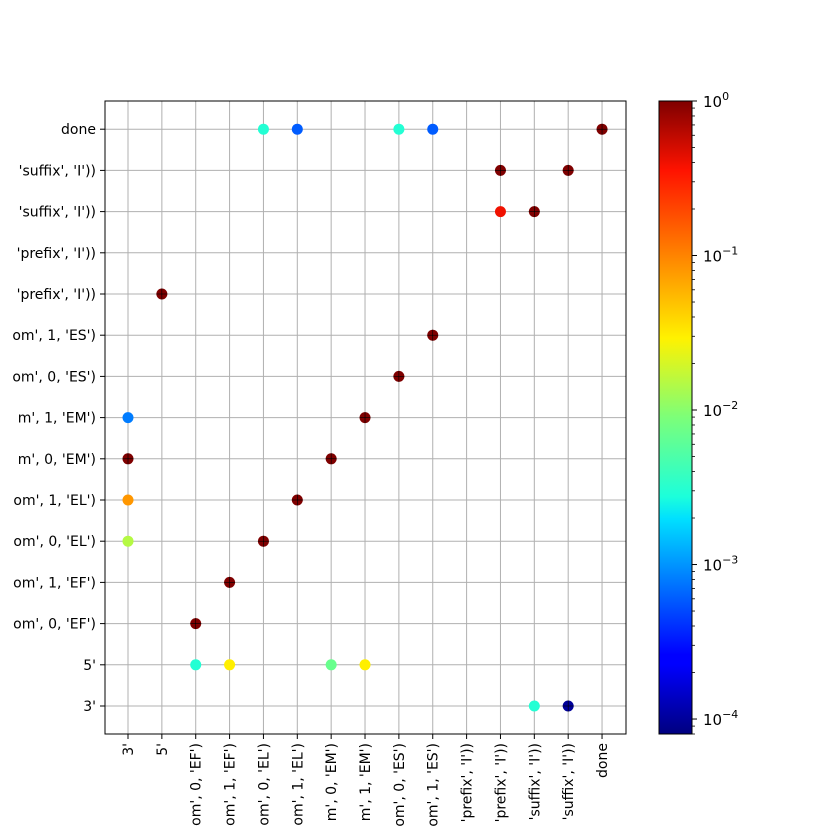  Describe the element at coordinates (298, 784) in the screenshot. I see `x-tick-label: om', 1, 'EL')` at that location.